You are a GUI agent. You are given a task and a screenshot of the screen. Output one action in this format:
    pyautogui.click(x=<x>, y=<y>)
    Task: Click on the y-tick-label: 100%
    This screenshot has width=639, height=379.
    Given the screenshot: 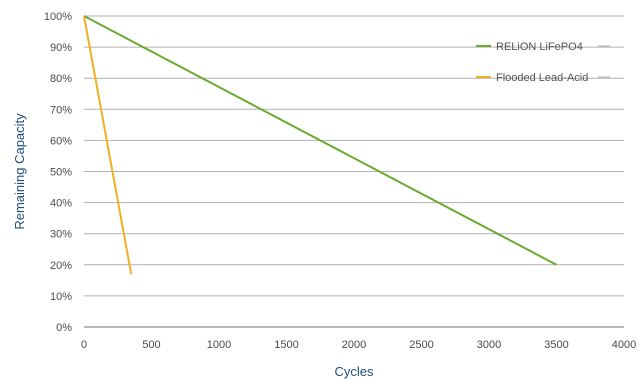 What is the action you would take?
    pyautogui.click(x=58, y=17)
    